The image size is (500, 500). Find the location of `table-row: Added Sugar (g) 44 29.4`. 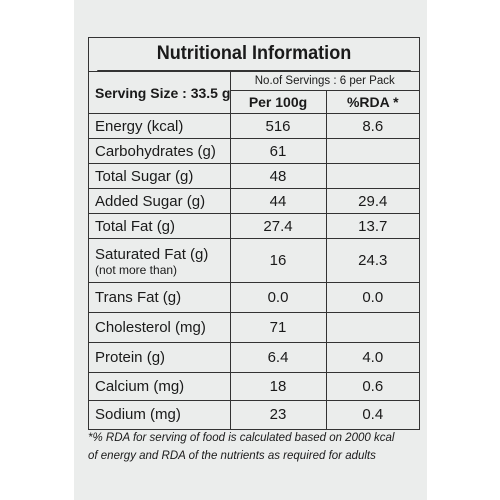

table-row: Added Sugar (g) 44 29.4 is located at coordinates (254, 201).